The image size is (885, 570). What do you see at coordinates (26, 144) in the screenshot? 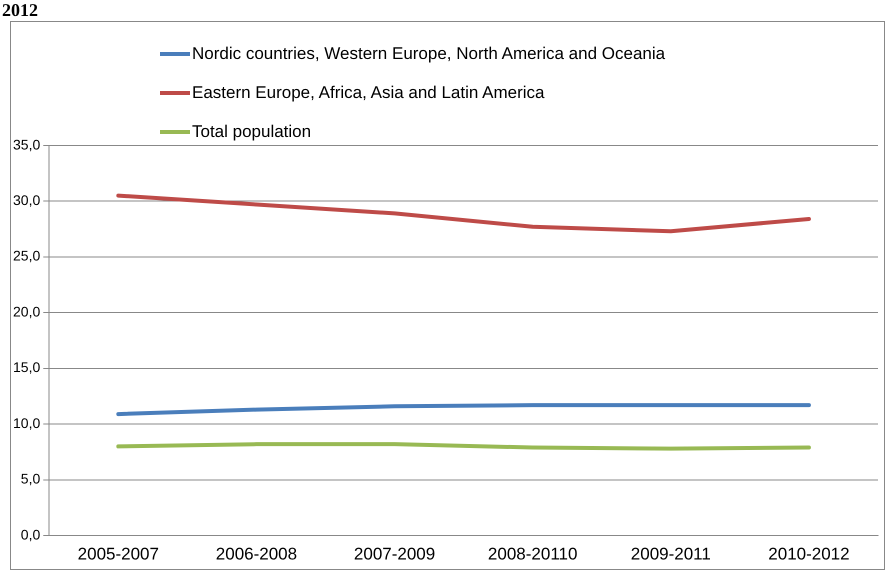
I see `y-tick-label: 35,0` at bounding box center [26, 144].